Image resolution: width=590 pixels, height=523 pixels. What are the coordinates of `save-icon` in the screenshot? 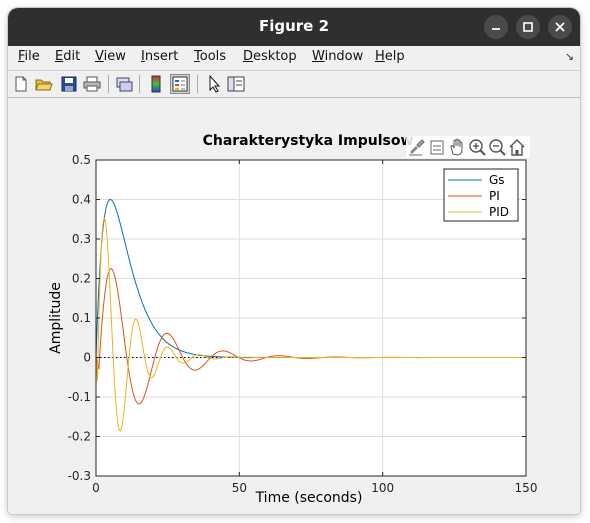 It's located at (69, 84).